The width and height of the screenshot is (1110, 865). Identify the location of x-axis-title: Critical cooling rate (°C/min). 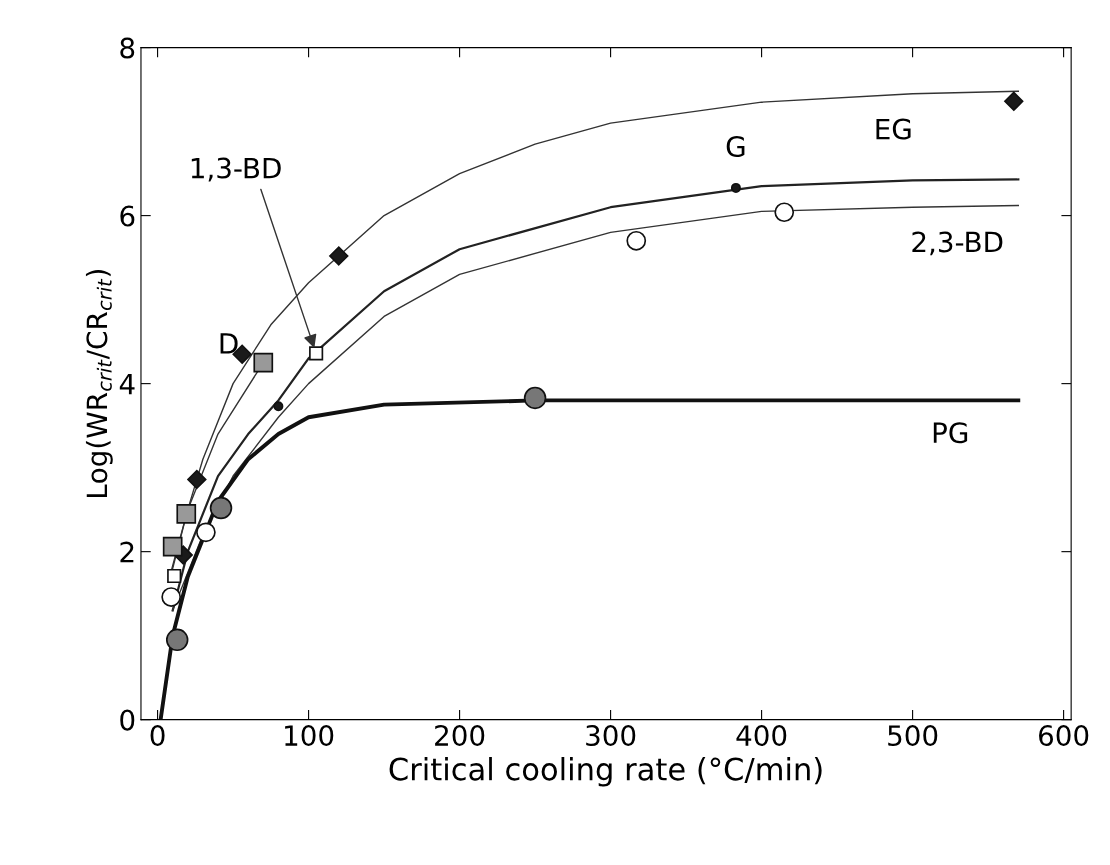
(605, 771).